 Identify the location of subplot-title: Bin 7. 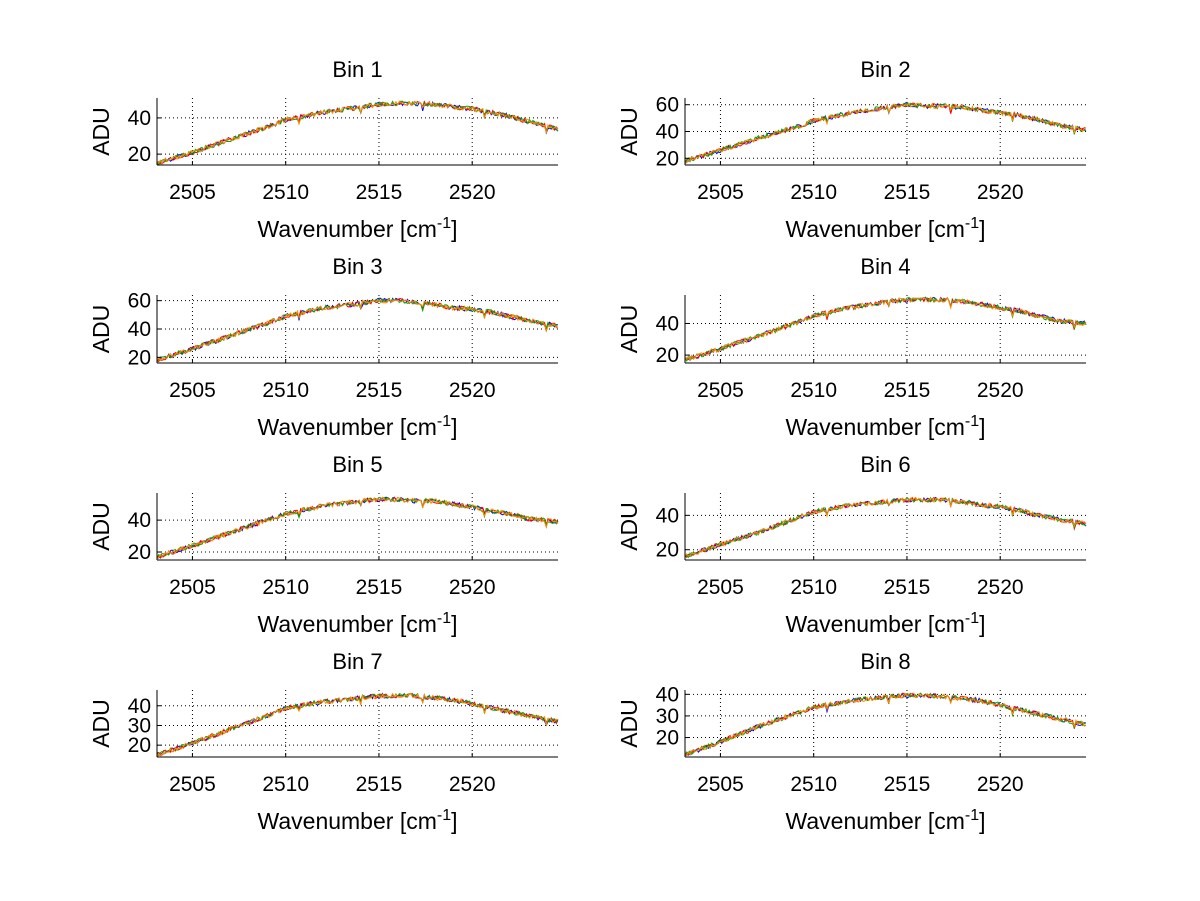
(357, 661).